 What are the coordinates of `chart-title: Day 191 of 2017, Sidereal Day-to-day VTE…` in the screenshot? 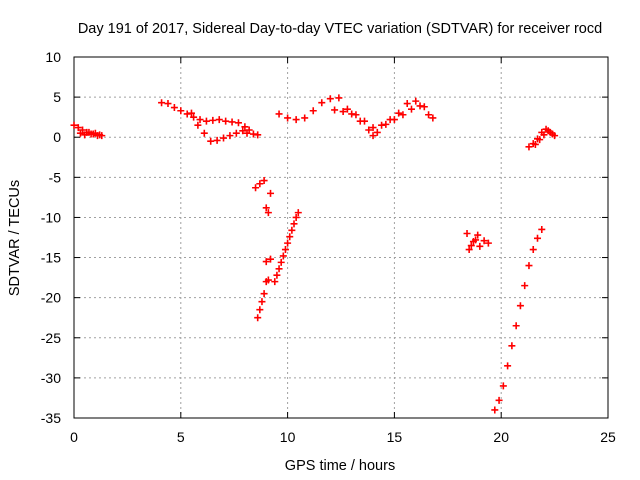 It's located at (340, 29).